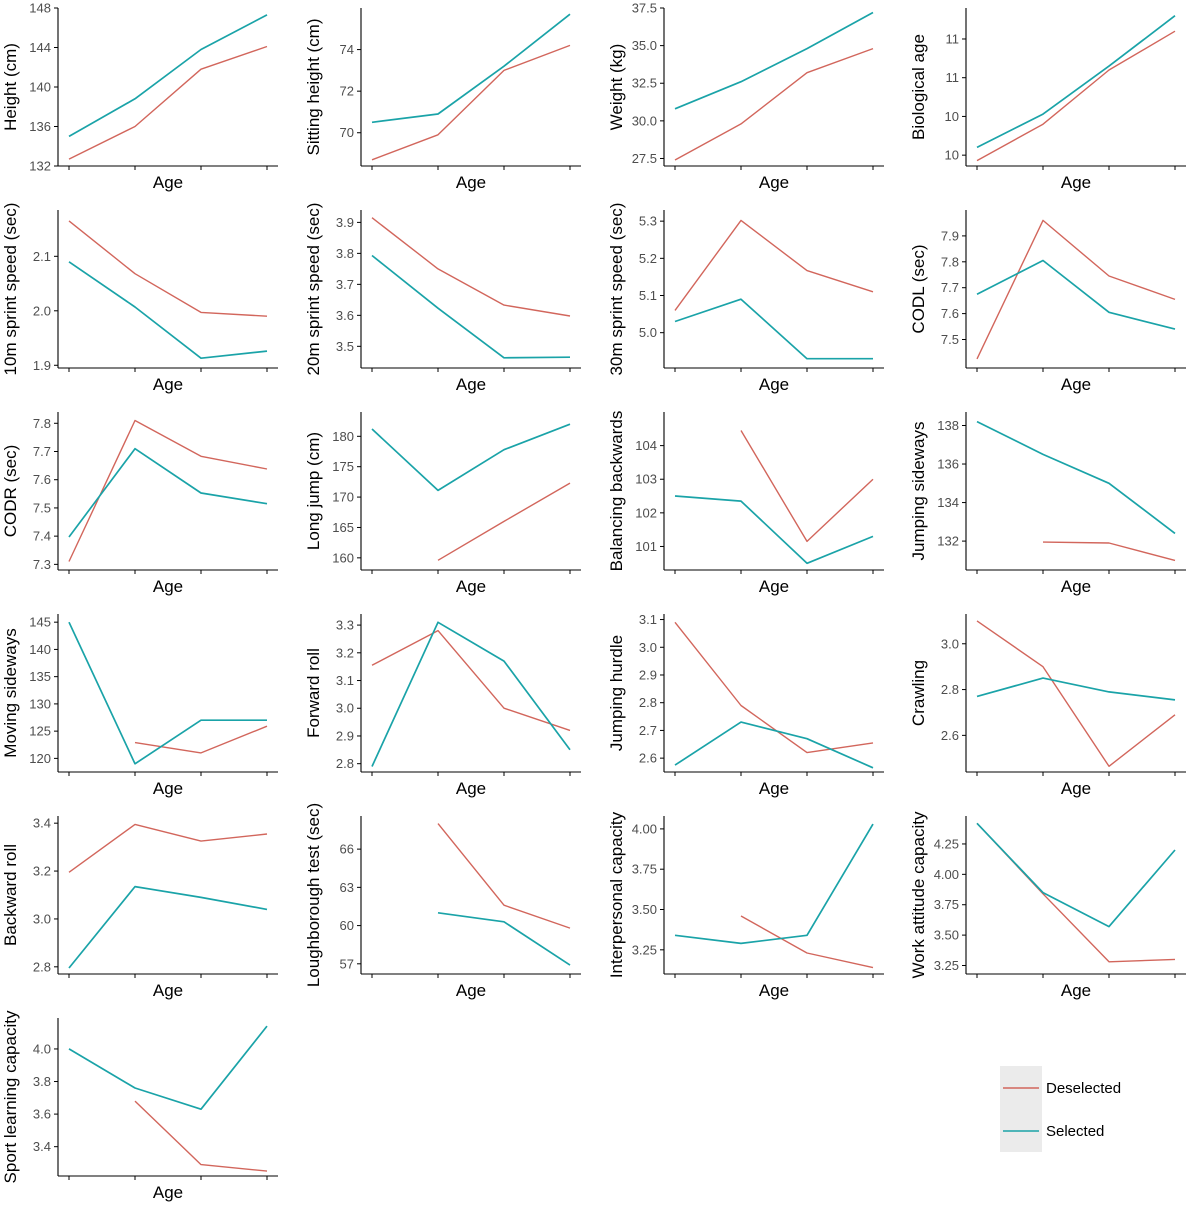 Image resolution: width=1200 pixels, height=1208 pixels. Describe the element at coordinates (345, 346) in the screenshot. I see `y-tick-label: 3.5` at that location.